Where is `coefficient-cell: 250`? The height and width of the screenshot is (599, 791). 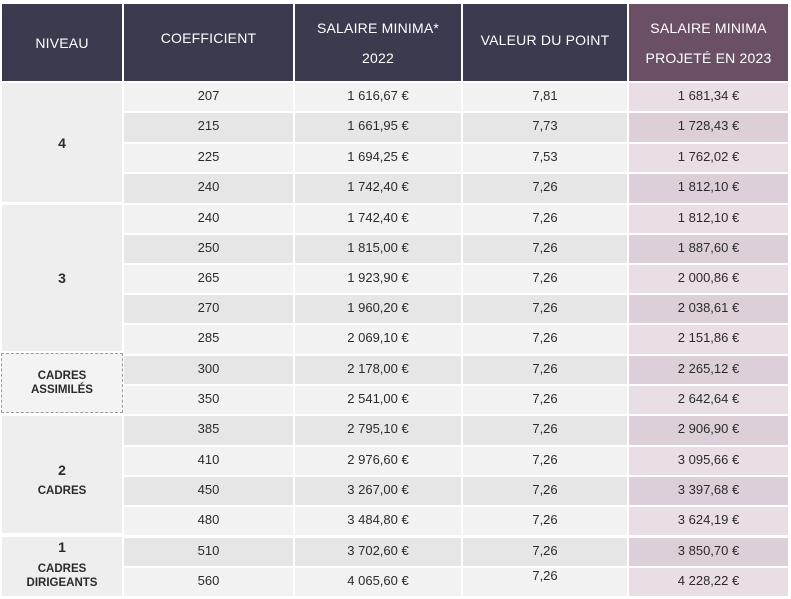 coefficient-cell: 250 is located at coordinates (208, 249).